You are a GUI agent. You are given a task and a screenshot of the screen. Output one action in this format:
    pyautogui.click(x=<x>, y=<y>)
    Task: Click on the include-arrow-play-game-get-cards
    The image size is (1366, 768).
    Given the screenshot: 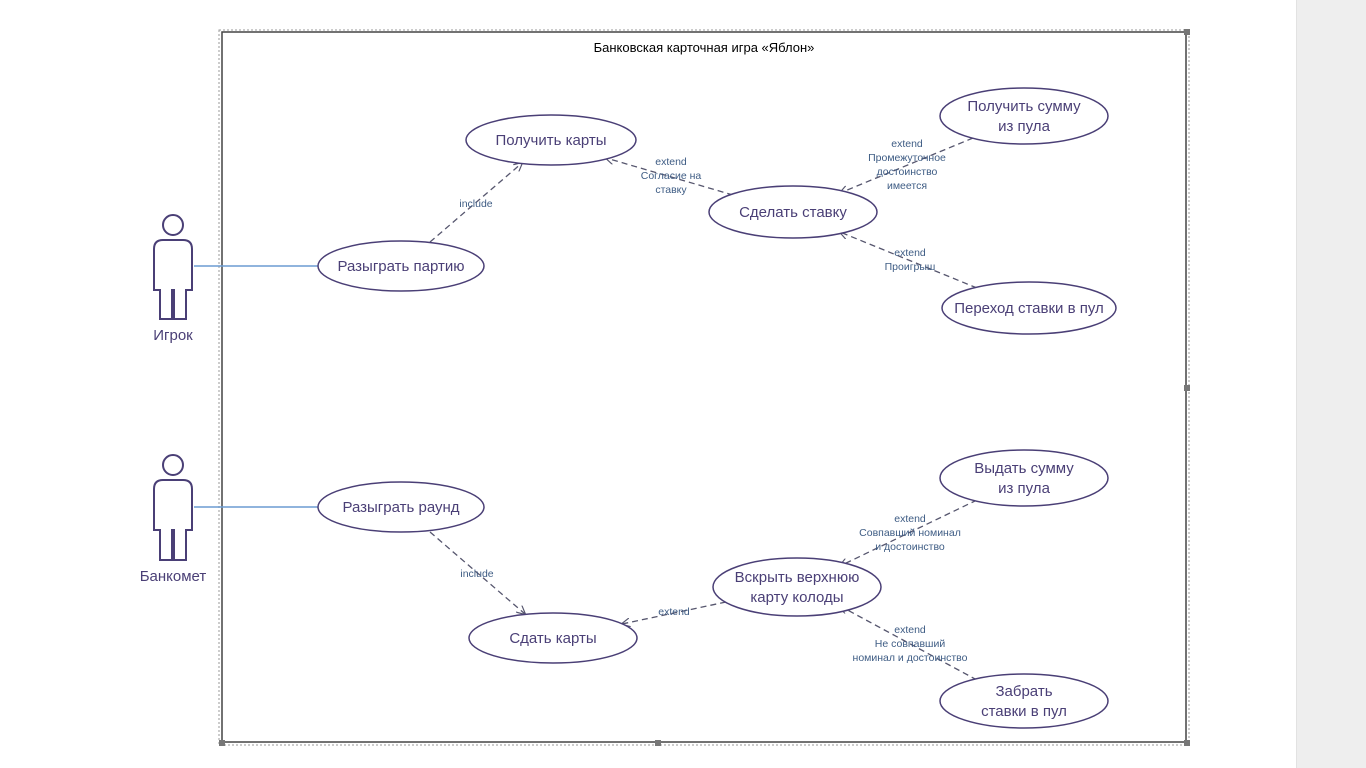 What is the action you would take?
    pyautogui.click(x=475, y=203)
    